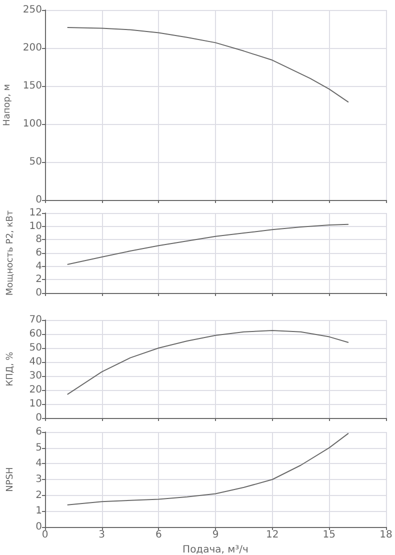 This screenshot has height=555, width=395. What do you see at coordinates (11, 253) in the screenshot?
I see `y-axis-title: Мощность P2, кВт` at bounding box center [11, 253].